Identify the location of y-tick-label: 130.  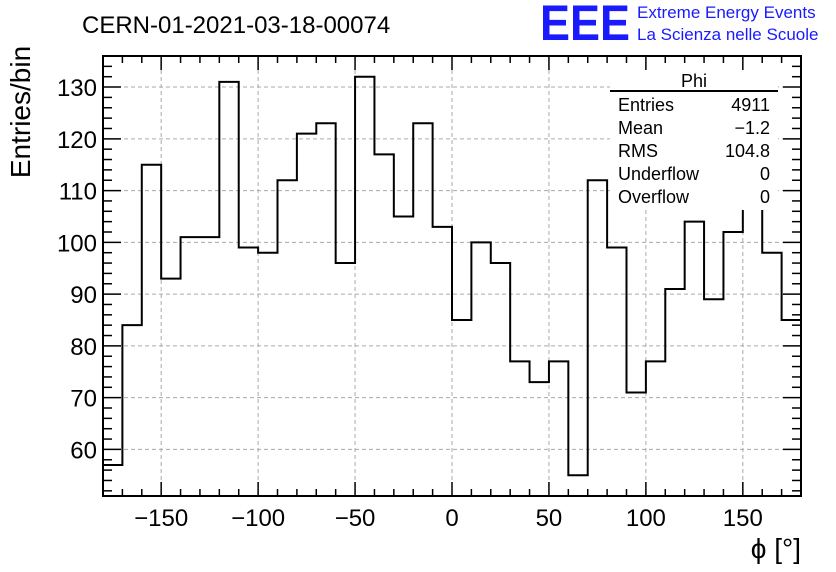
(77, 88).